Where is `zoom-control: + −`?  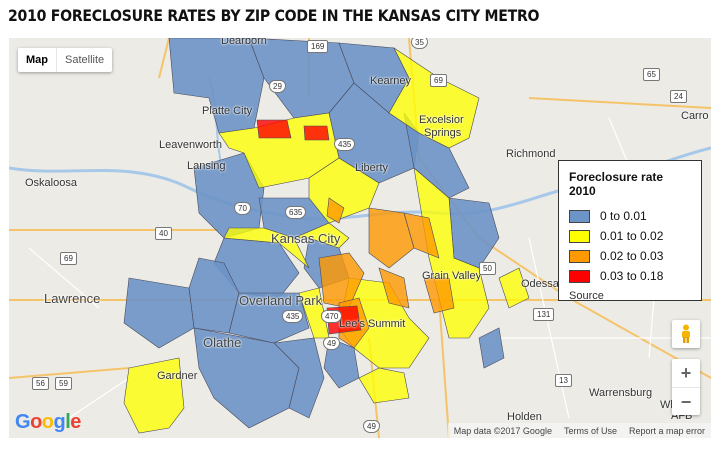
zoom-control: + − is located at coordinates (686, 387).